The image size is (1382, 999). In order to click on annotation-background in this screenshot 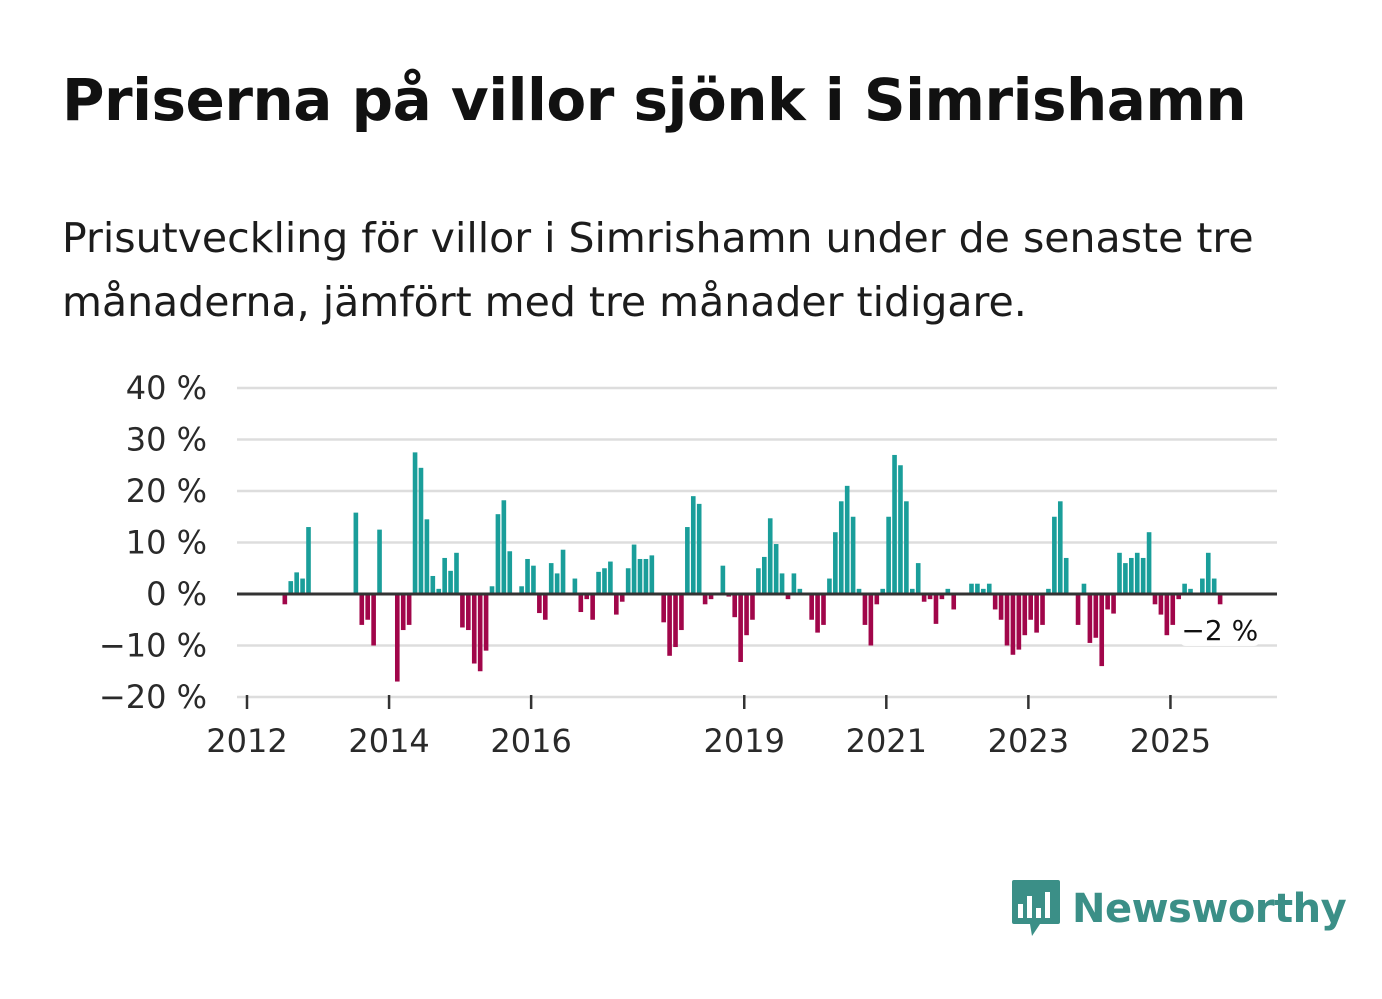, I will do `click(1219, 630)`.